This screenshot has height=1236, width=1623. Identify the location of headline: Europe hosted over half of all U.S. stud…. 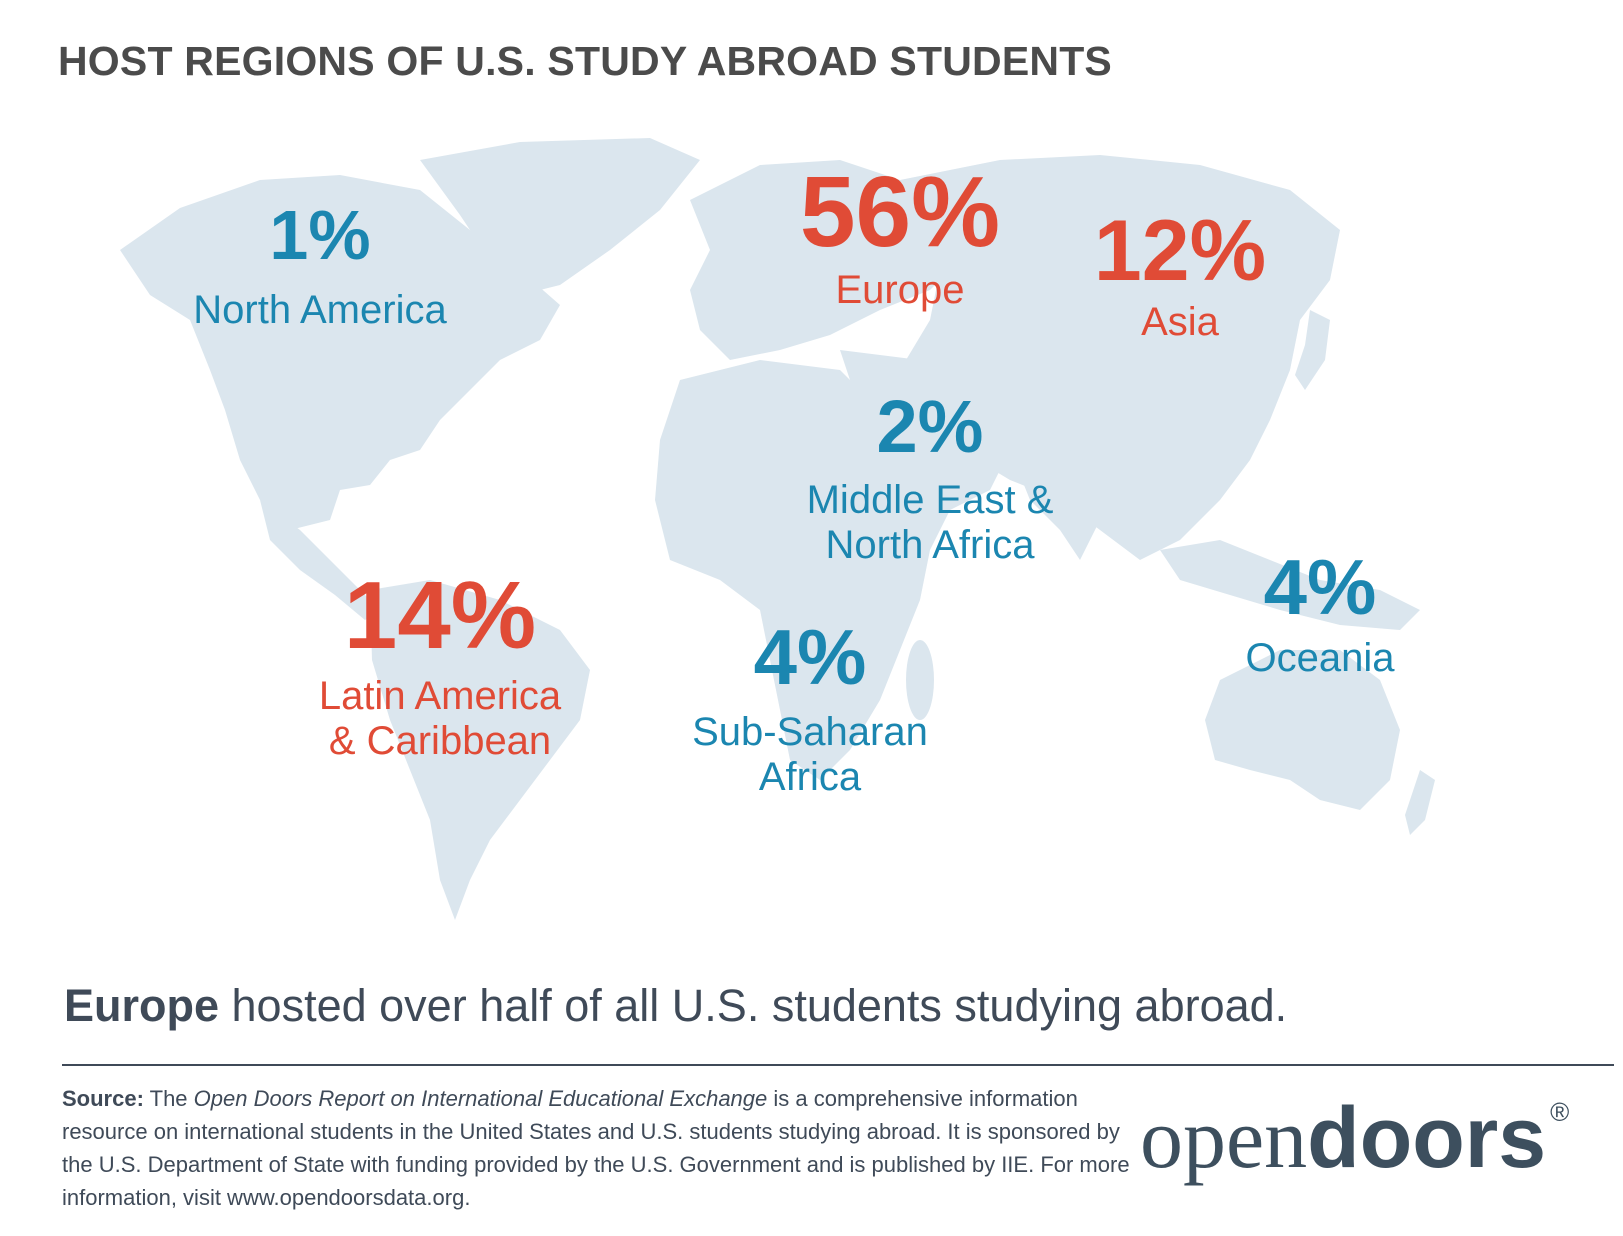
(675, 1006).